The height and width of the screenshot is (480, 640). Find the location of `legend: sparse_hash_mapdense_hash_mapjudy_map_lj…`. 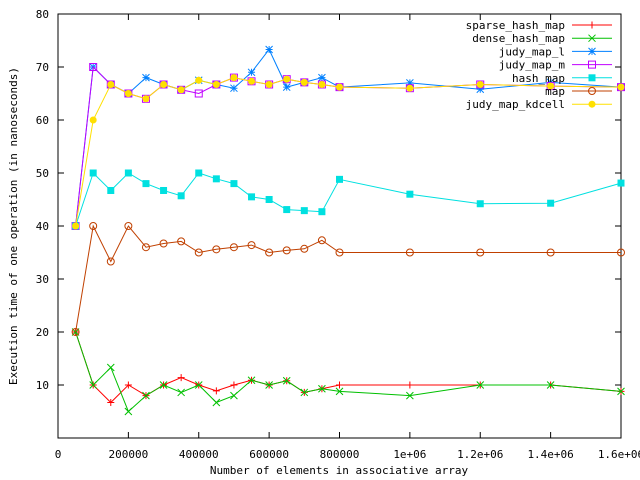

legend: sparse_hash_mapdense_hash_mapjudy_map_lj… is located at coordinates (539, 65).